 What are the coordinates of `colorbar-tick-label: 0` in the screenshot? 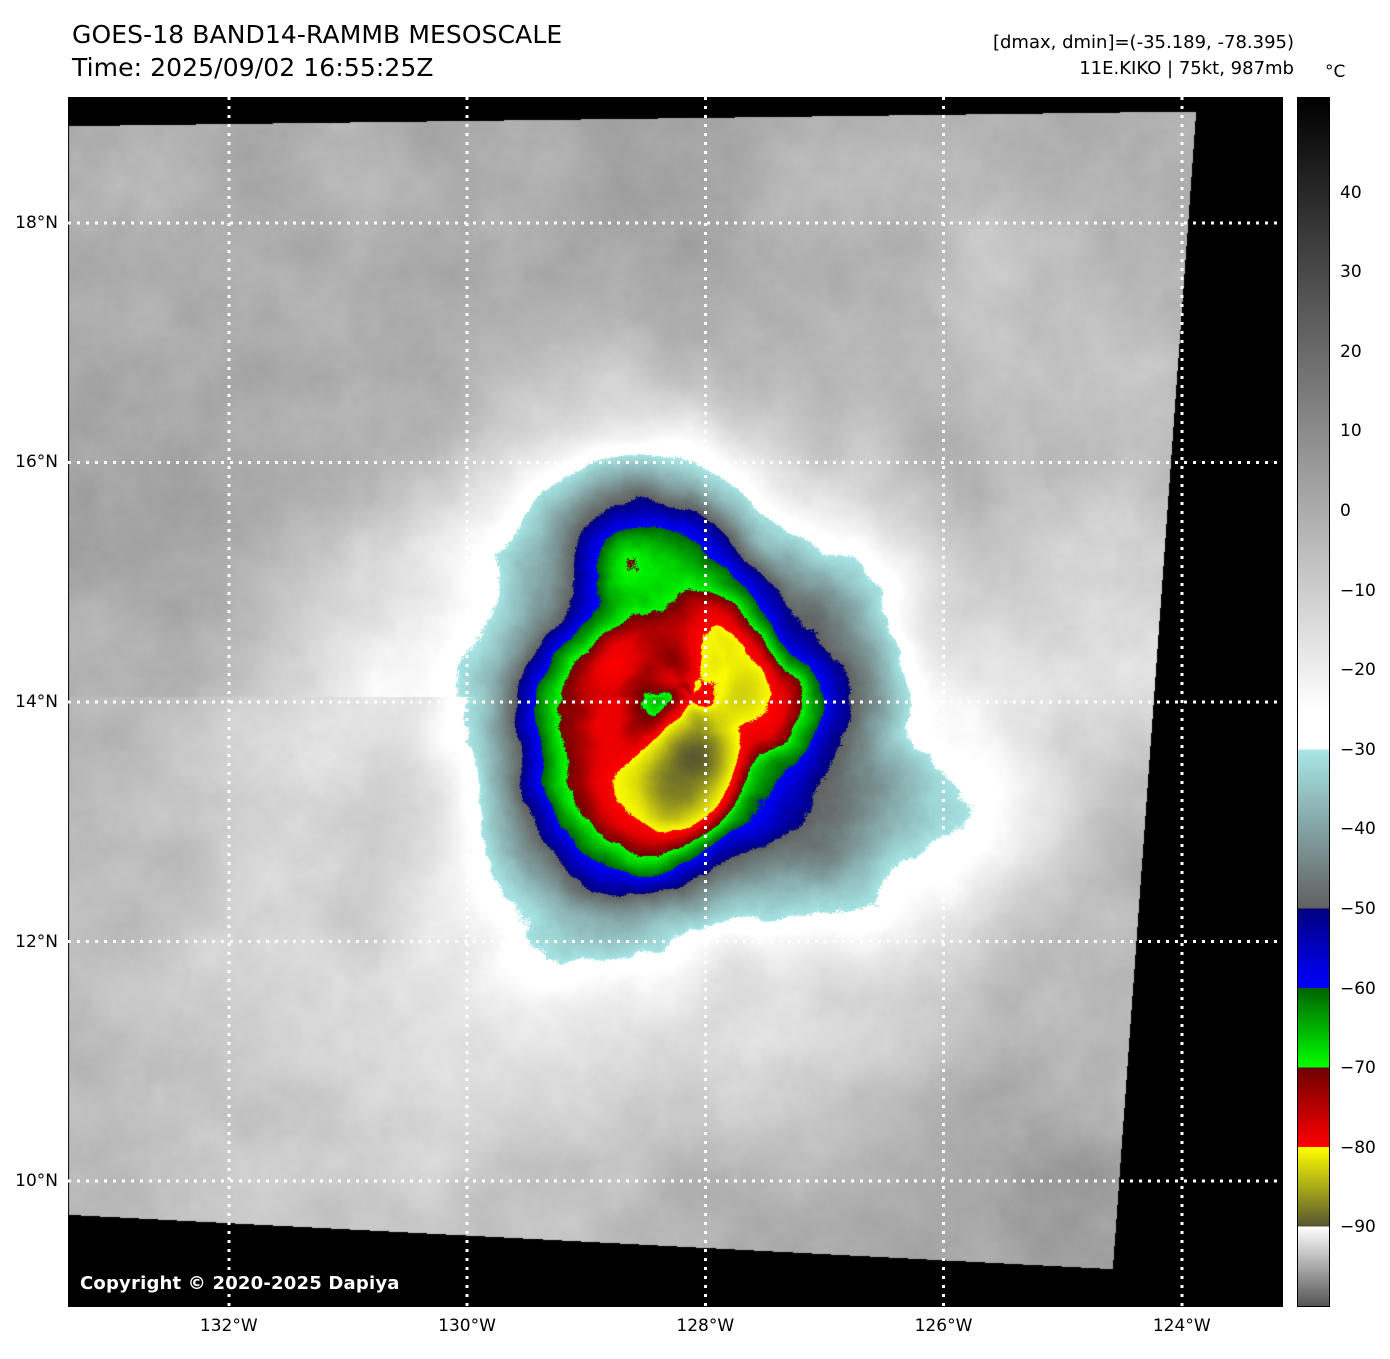 It's located at (1345, 510).